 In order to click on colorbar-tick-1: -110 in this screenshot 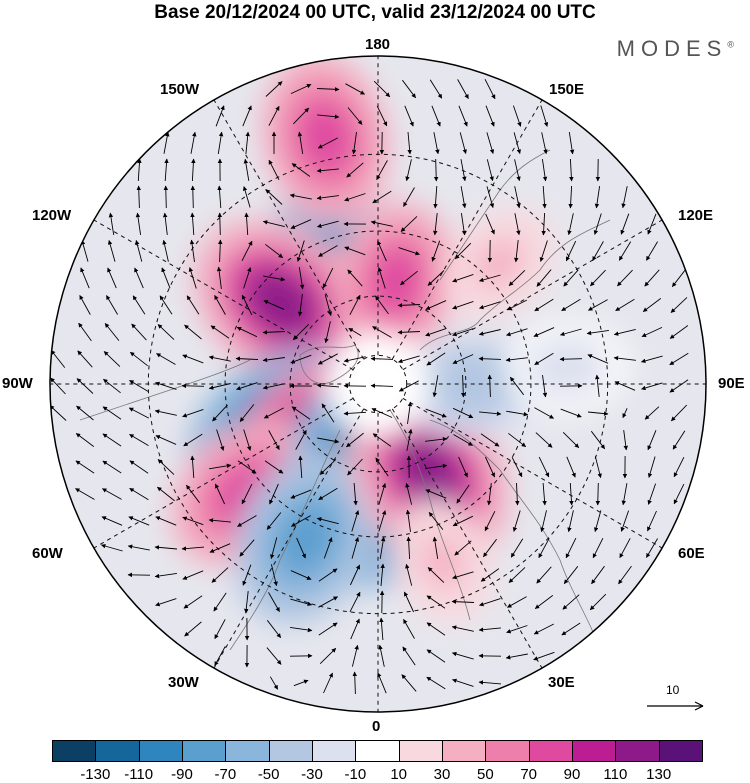, I will do `click(139, 774)`.